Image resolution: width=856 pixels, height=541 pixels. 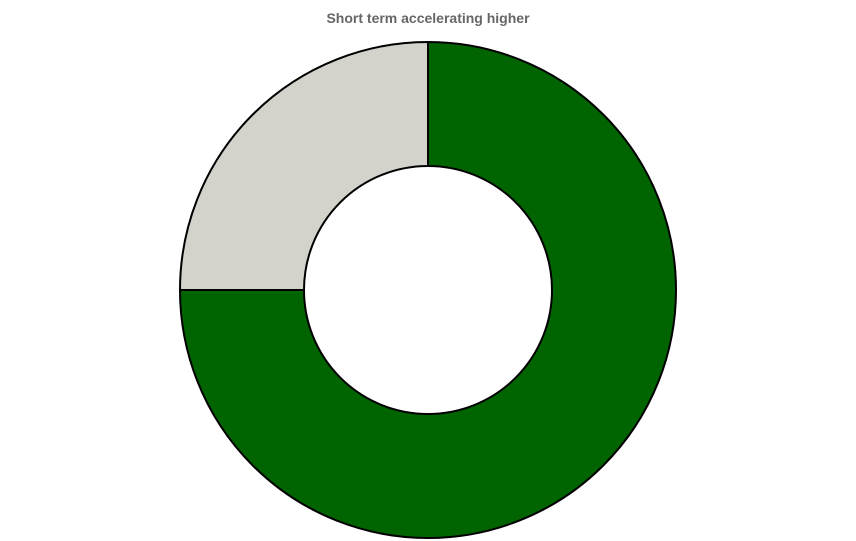 I want to click on chart-title: Short term accelerating higher, so click(x=428, y=18).